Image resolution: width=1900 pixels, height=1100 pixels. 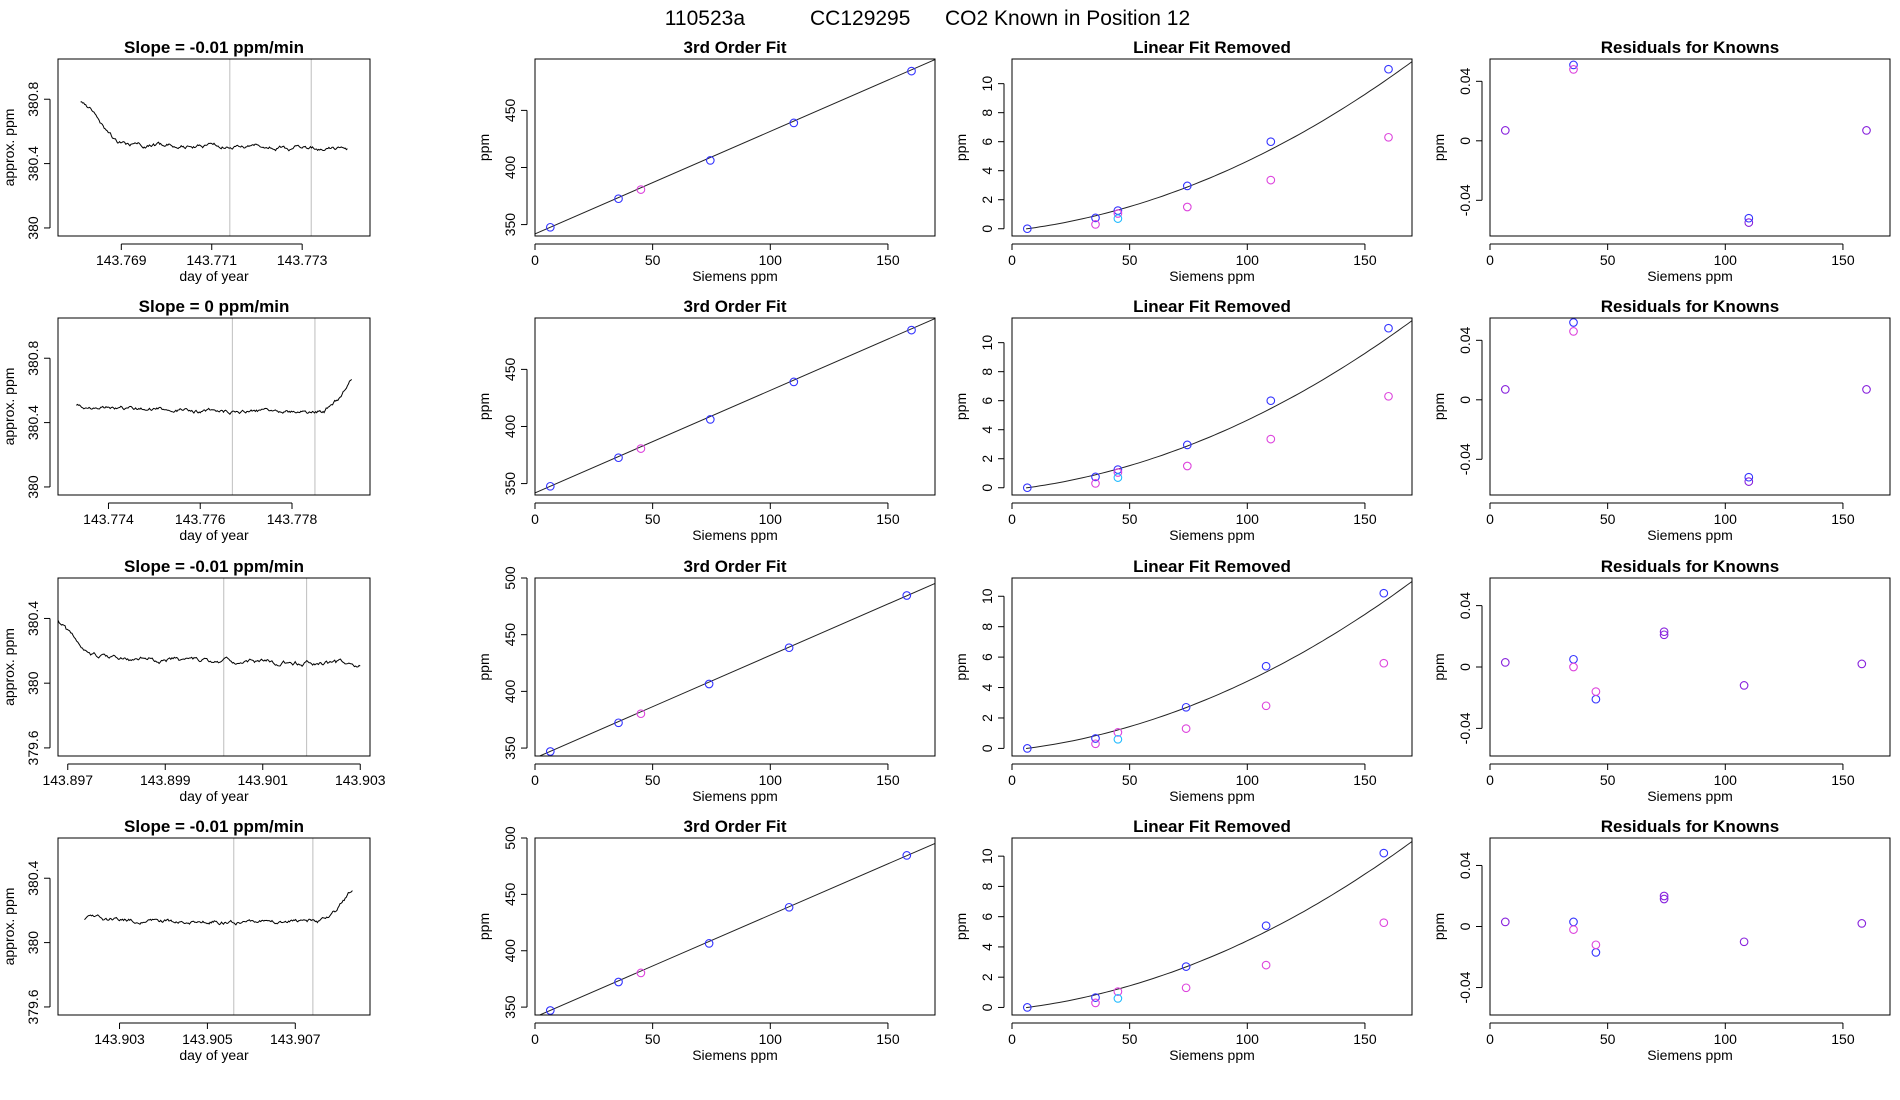 What do you see at coordinates (200, 519) in the screenshot?
I see `x-tick-label: 143.776` at bounding box center [200, 519].